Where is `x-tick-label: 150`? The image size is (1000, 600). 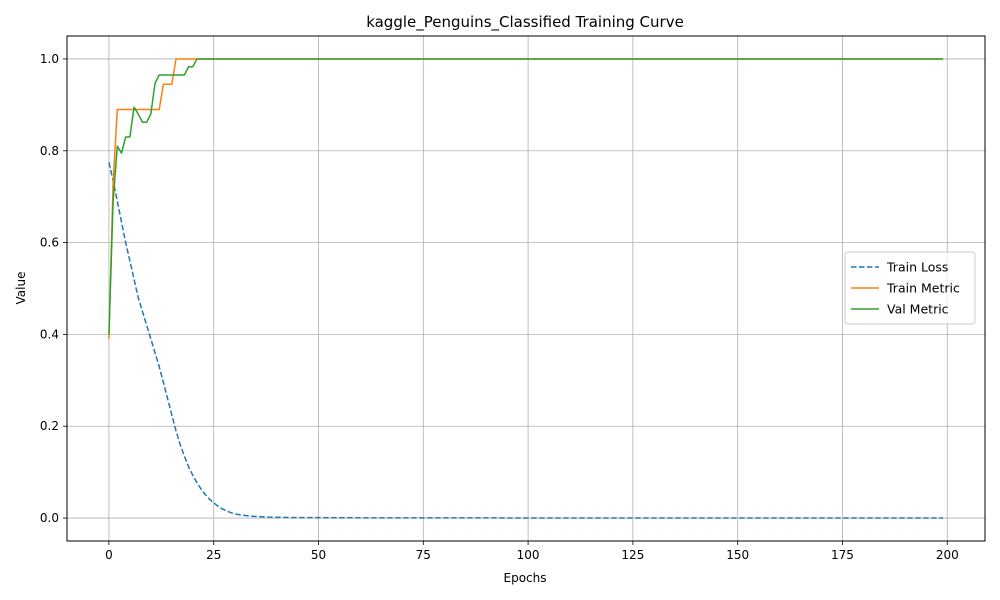 x-tick-label: 150 is located at coordinates (737, 555).